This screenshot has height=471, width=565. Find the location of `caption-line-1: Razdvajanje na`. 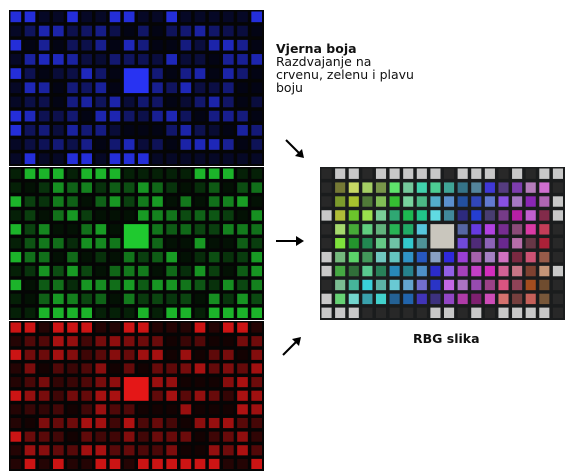

caption-line-1: Razdvajanje na is located at coordinates (324, 61).